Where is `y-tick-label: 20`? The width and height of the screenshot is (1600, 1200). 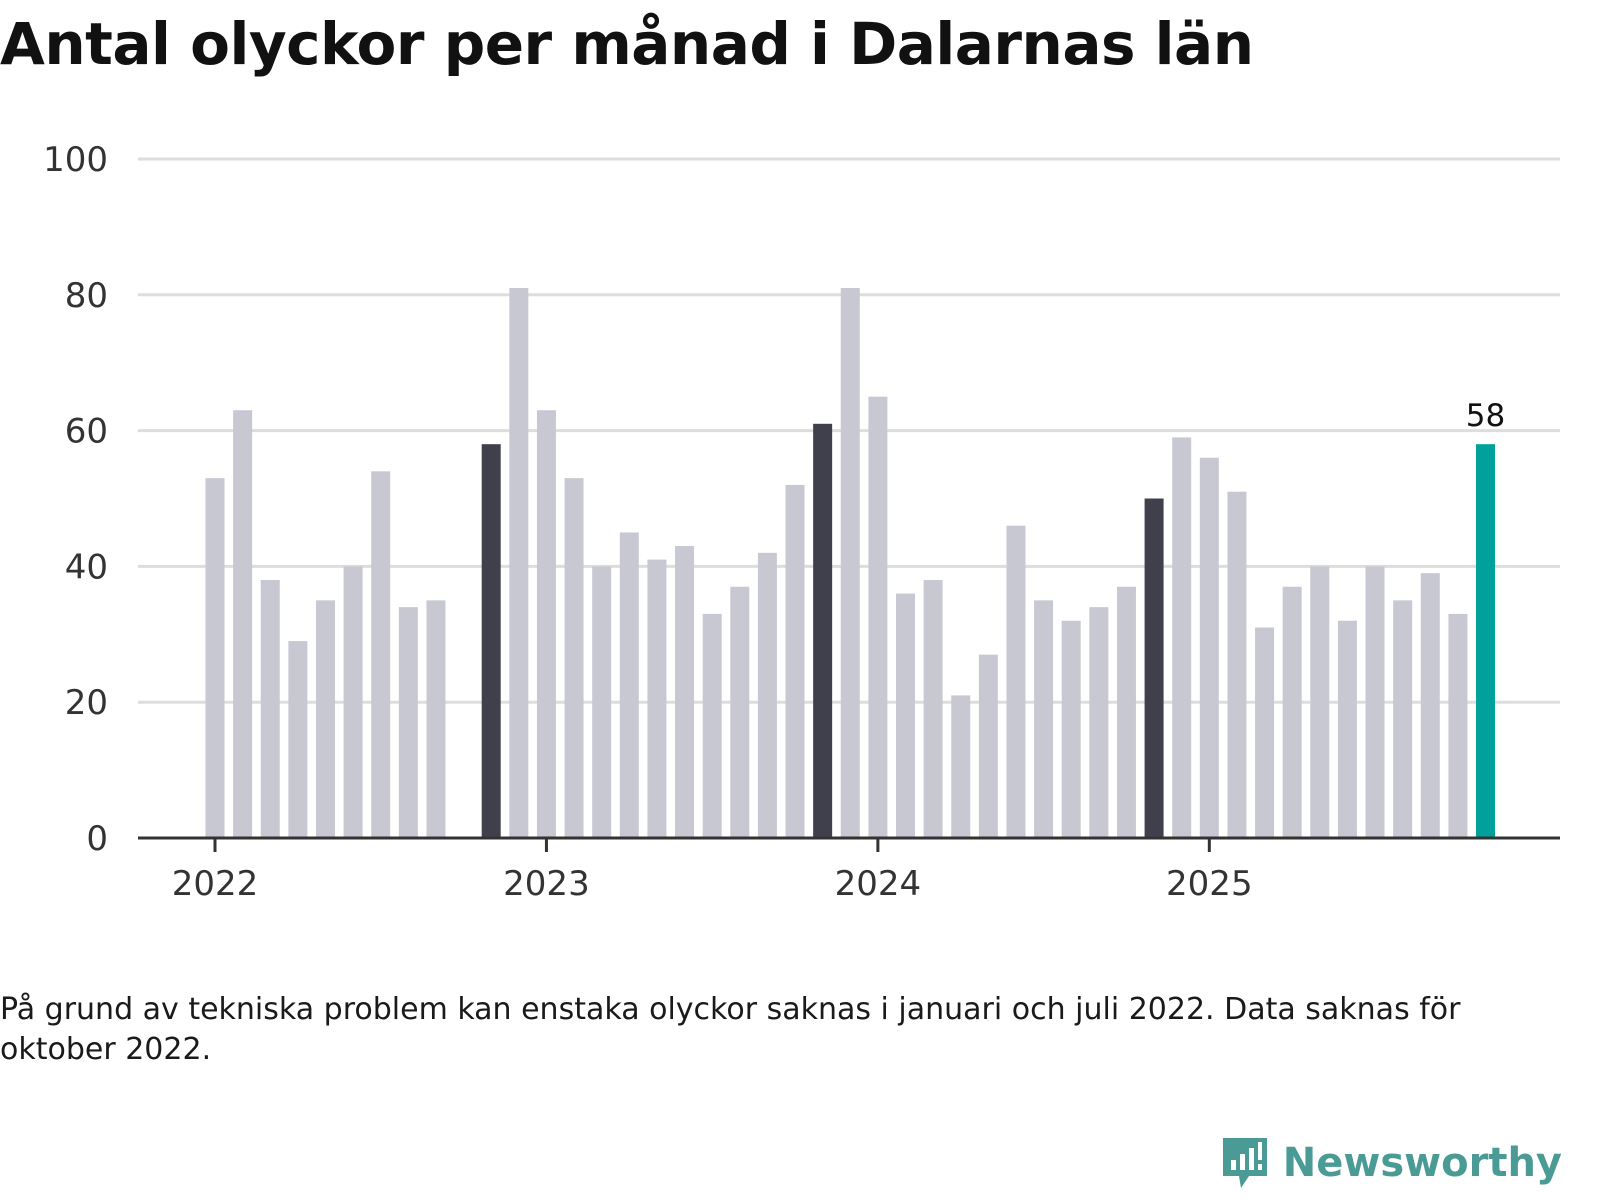 y-tick-label: 20 is located at coordinates (86, 703).